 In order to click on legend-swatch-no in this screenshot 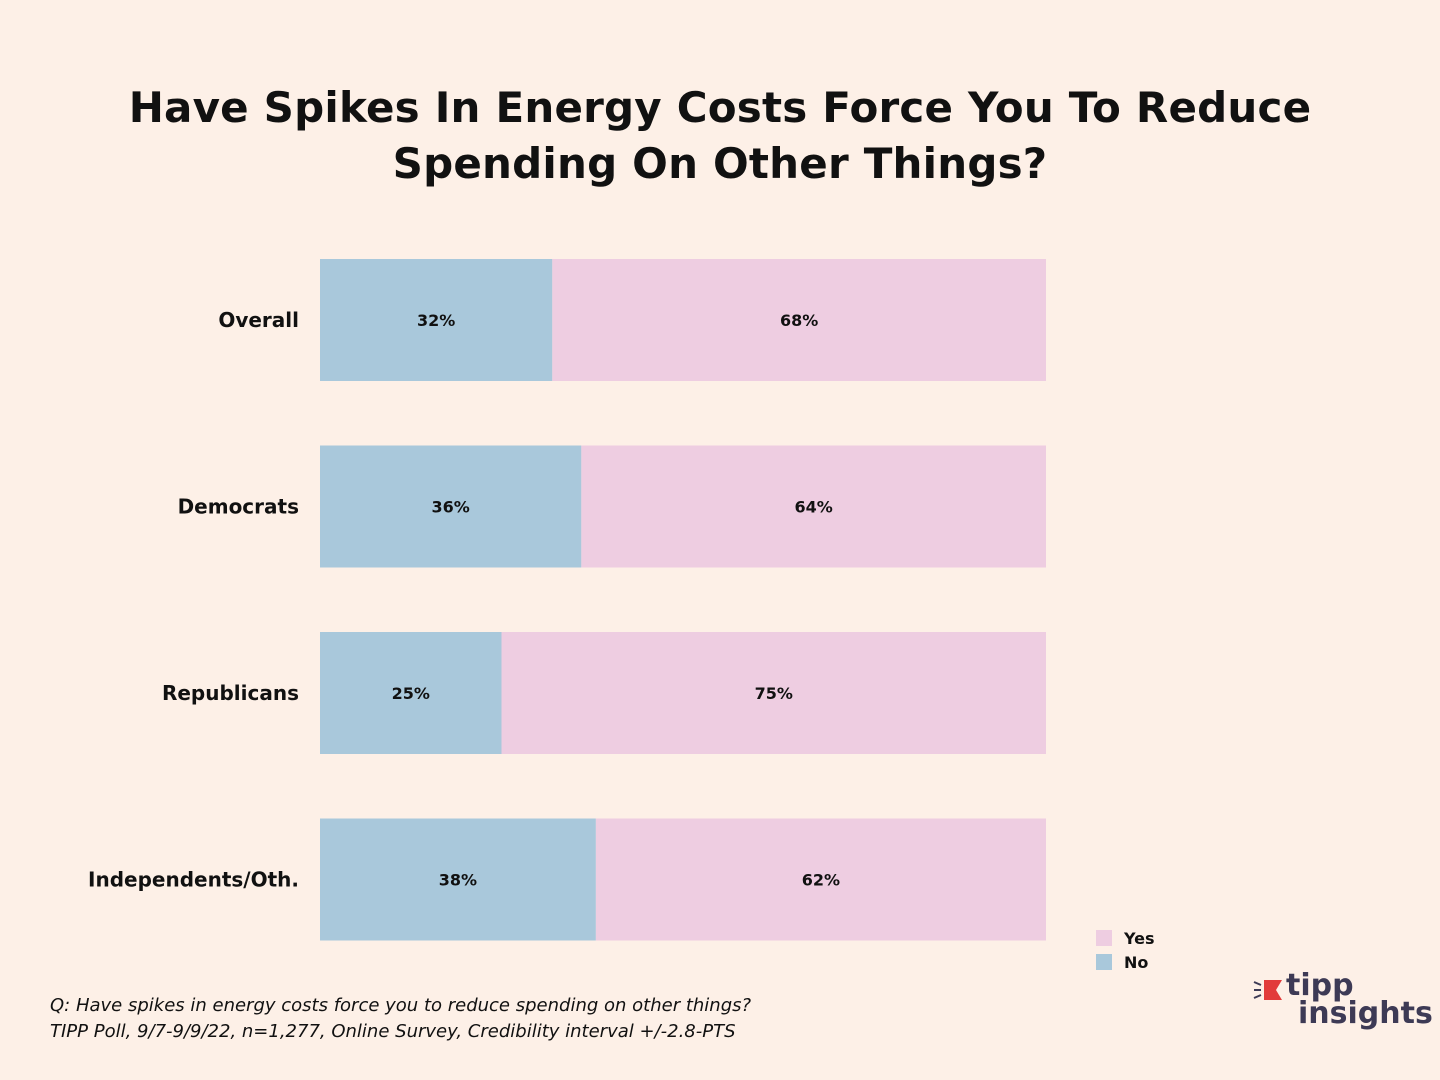, I will do `click(1104, 962)`.